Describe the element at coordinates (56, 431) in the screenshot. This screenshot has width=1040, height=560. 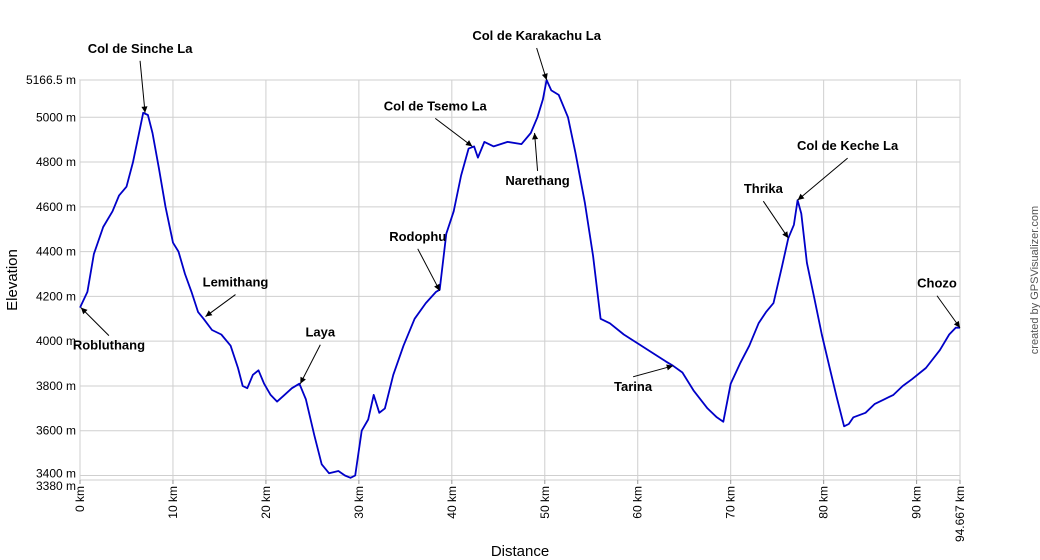
I see `y-tick-label: 3600 m` at that location.